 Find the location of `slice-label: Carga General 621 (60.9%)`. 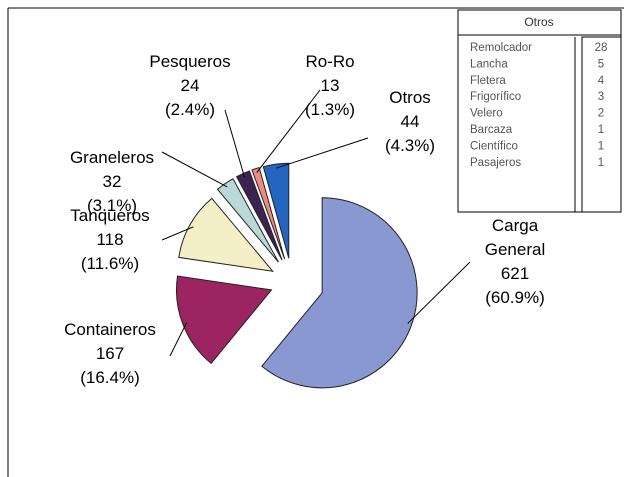

slice-label: Carga General 621 (60.9%) is located at coordinates (515, 262).